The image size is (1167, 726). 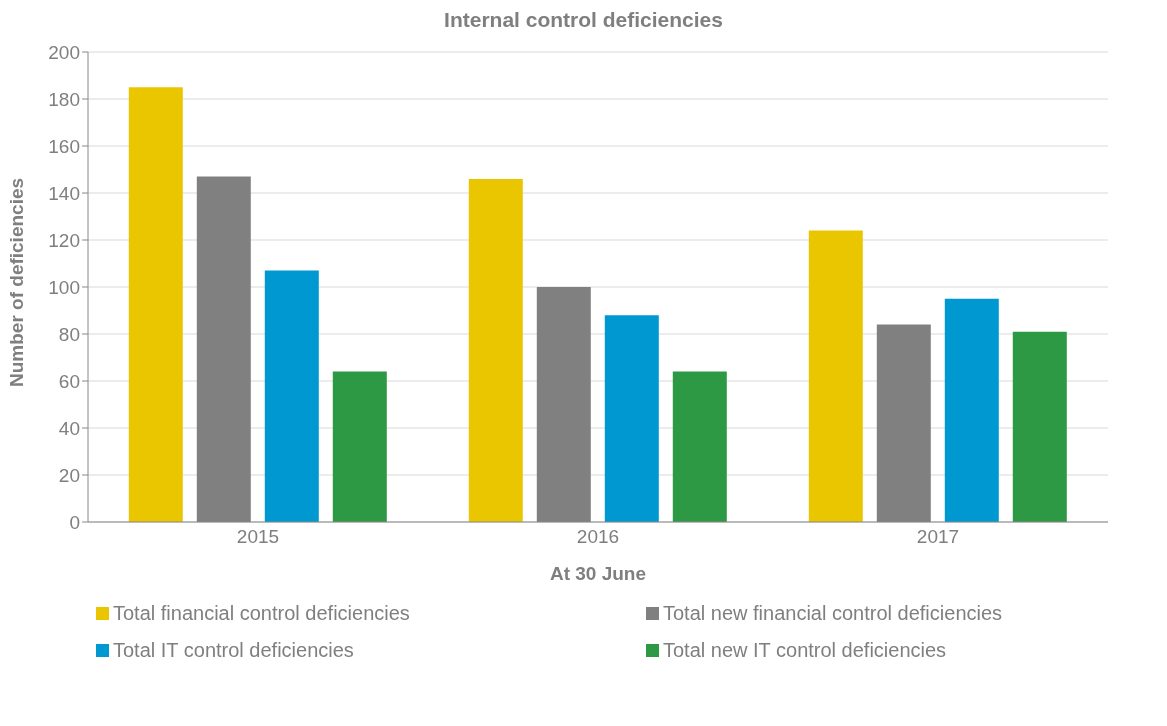 What do you see at coordinates (69, 381) in the screenshot?
I see `y-tick-label: 60` at bounding box center [69, 381].